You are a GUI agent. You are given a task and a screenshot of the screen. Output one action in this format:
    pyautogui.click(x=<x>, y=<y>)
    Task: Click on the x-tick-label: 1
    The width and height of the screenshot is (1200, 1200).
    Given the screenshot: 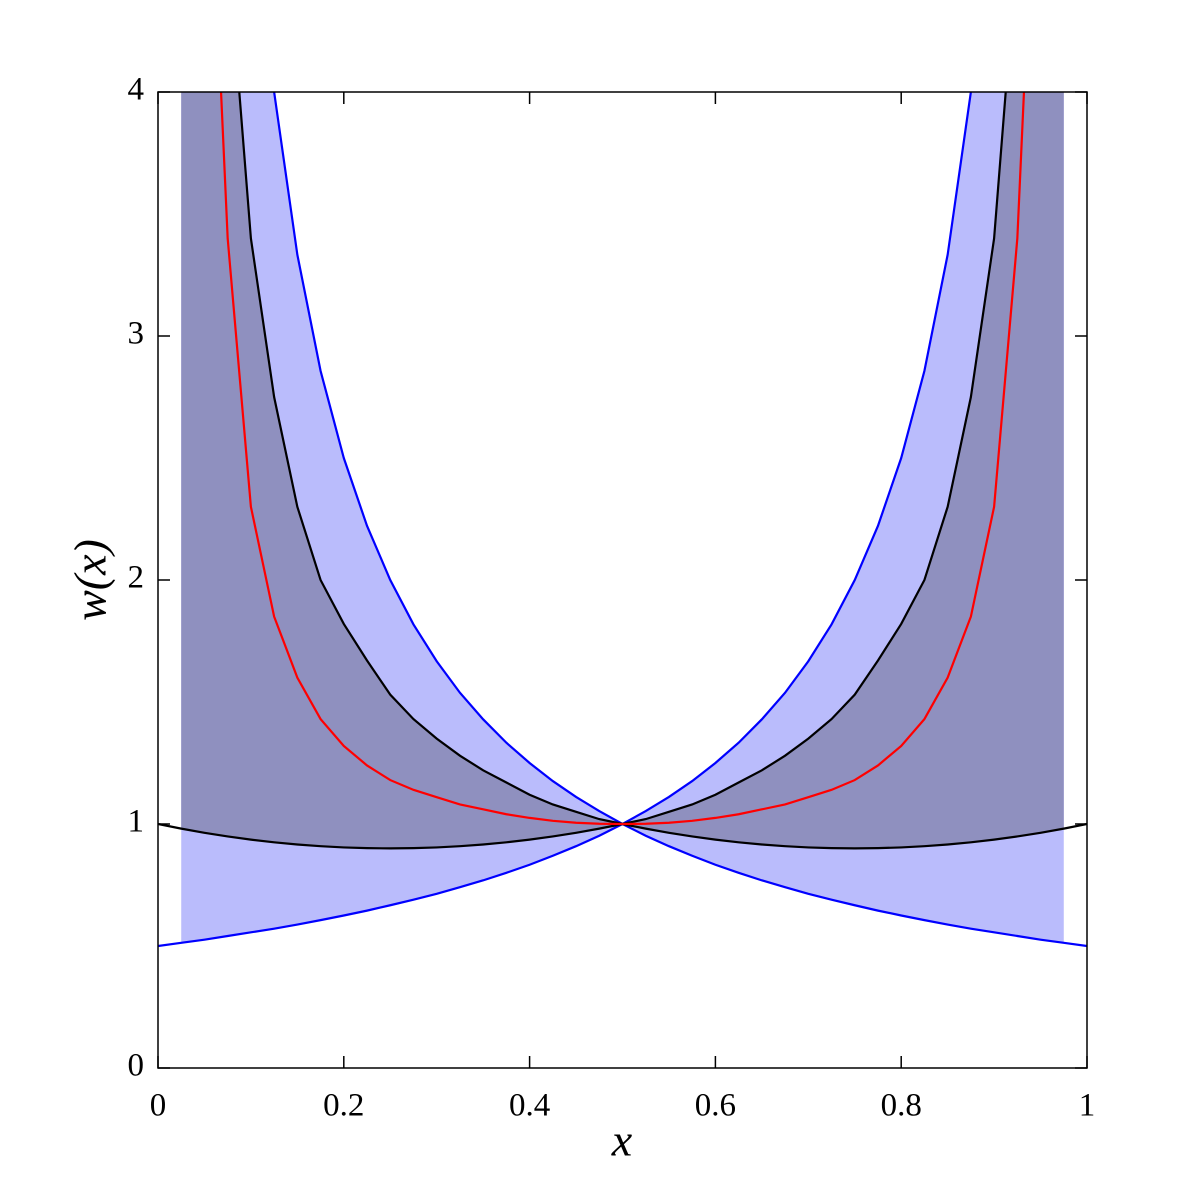 What is the action you would take?
    pyautogui.click(x=1087, y=1106)
    